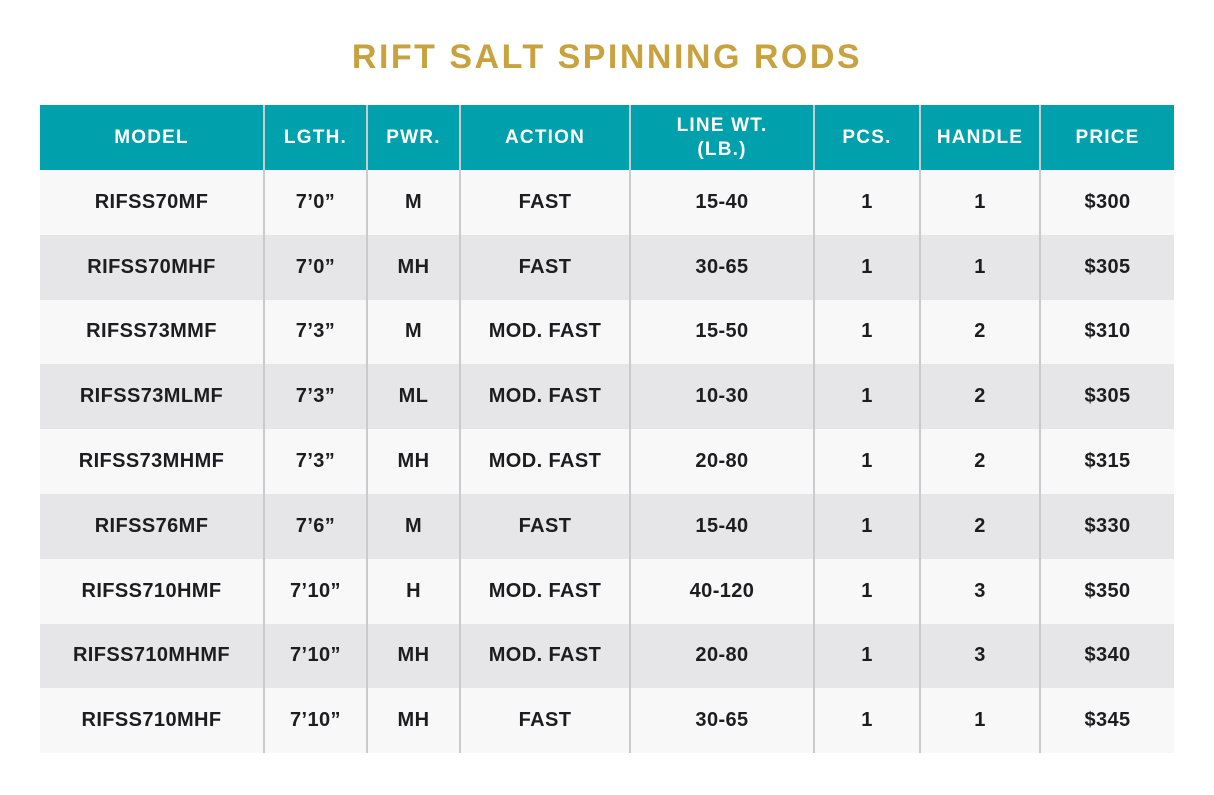  I want to click on table-row: RIFSS73MMF 7’3” M MOD. FAST 15-50 1 2 $310, so click(607, 332).